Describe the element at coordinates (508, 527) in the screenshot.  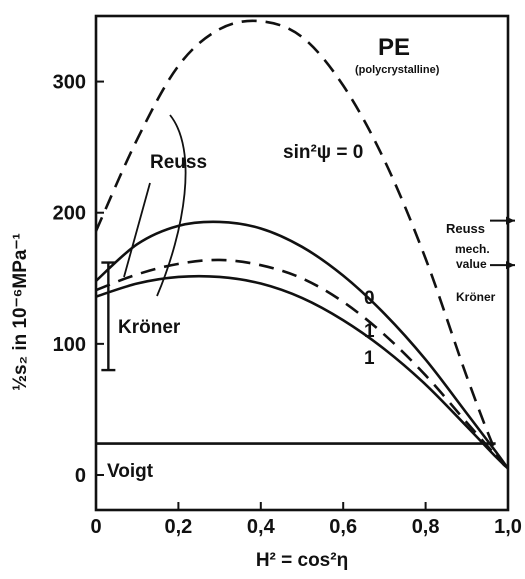
I see `x-tick-label: 1,0` at that location.